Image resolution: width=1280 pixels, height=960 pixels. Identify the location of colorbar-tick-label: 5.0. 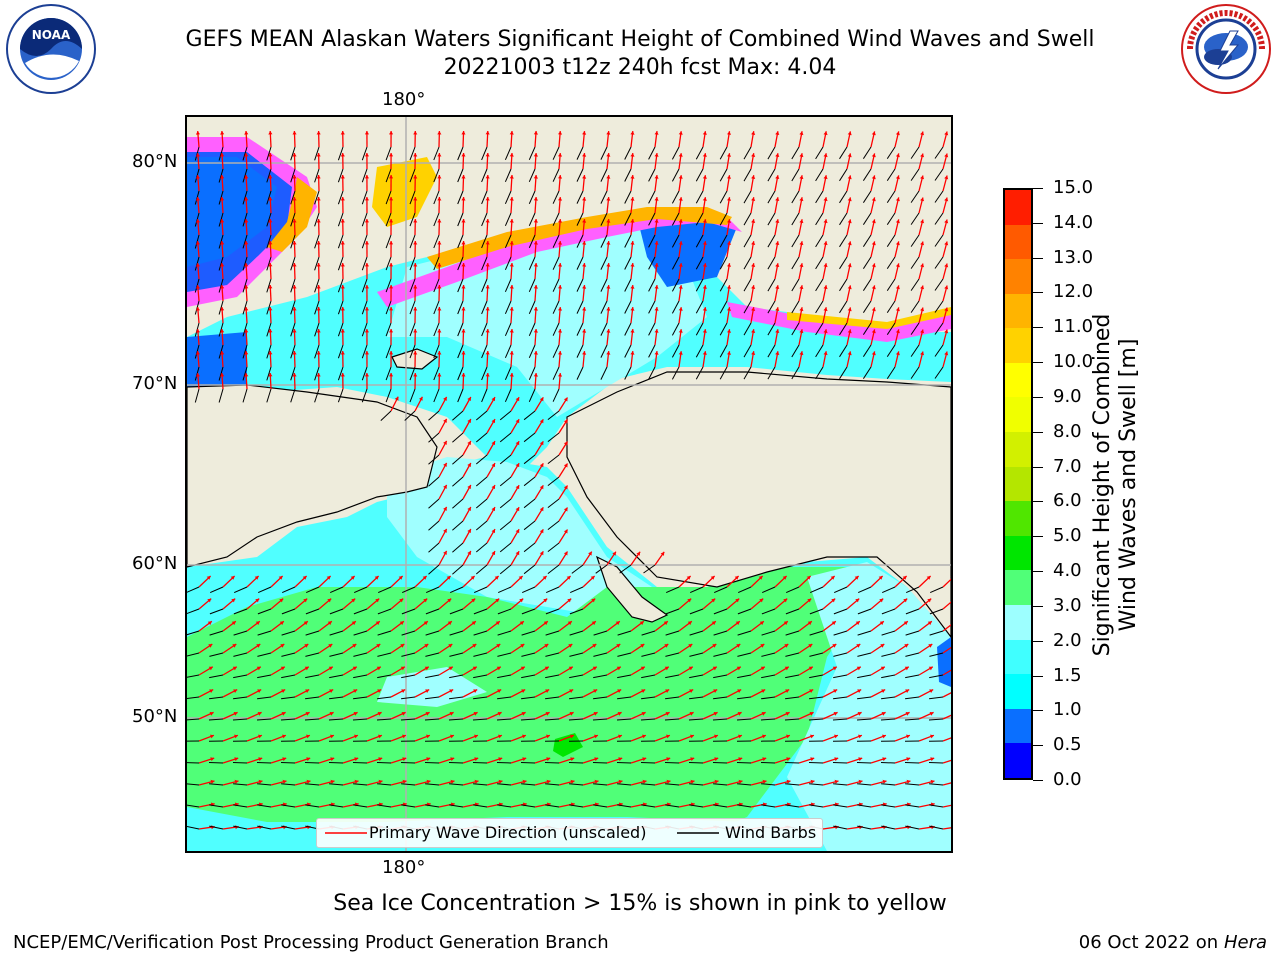
(1067, 536).